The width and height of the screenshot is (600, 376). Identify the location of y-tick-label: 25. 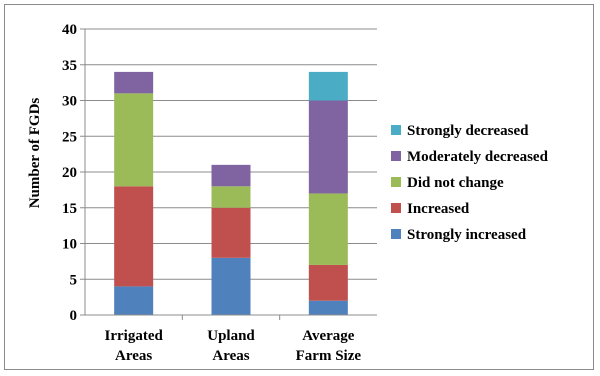
(69, 137).